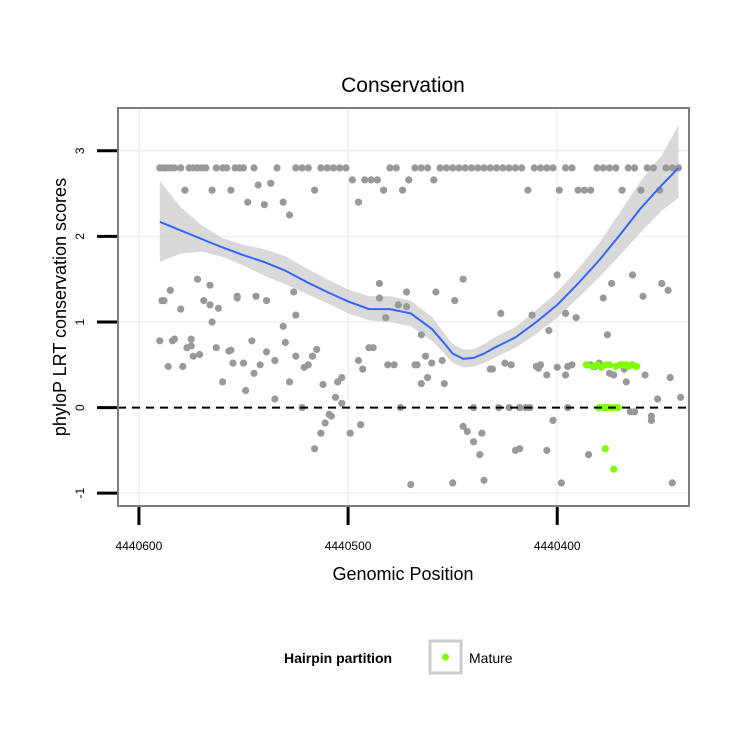 The width and height of the screenshot is (750, 750). What do you see at coordinates (338, 658) in the screenshot?
I see `legend-title: Hairpin partition` at bounding box center [338, 658].